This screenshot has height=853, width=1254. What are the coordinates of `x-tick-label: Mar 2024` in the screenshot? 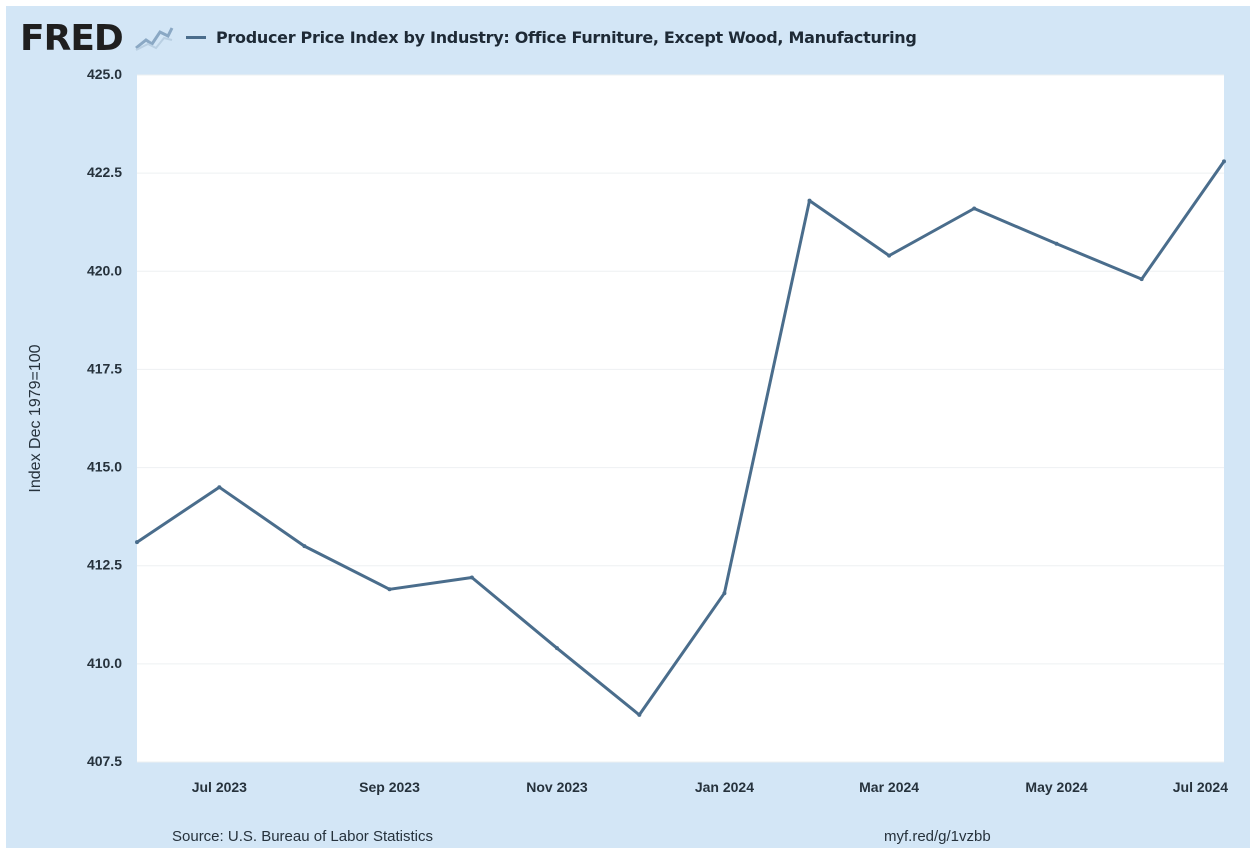 It's located at (889, 787).